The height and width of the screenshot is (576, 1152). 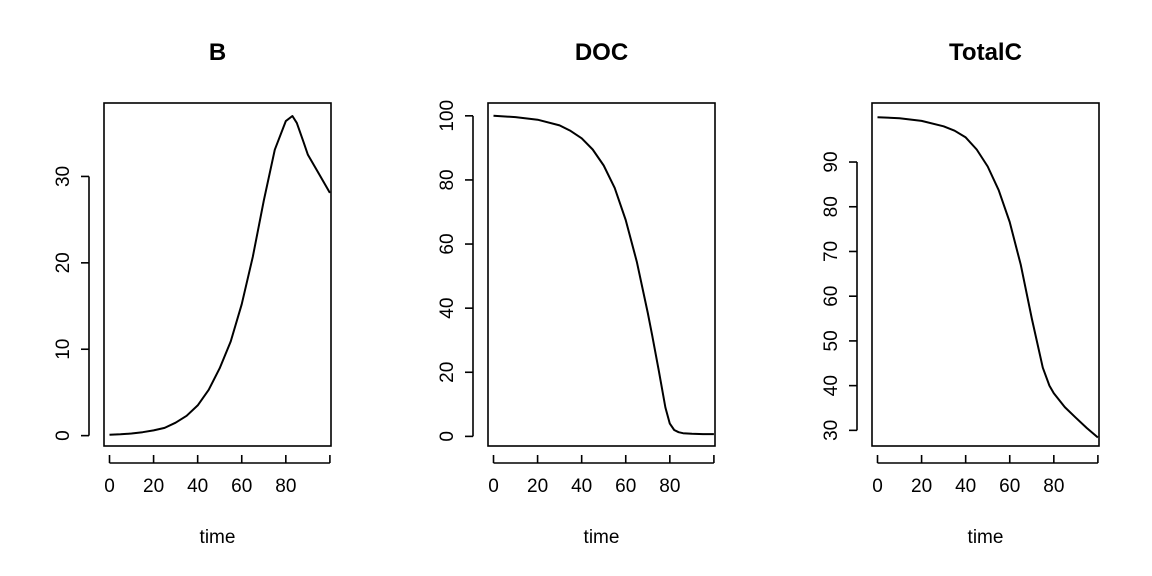 I want to click on x-tick-label-b: 60, so click(x=241, y=486).